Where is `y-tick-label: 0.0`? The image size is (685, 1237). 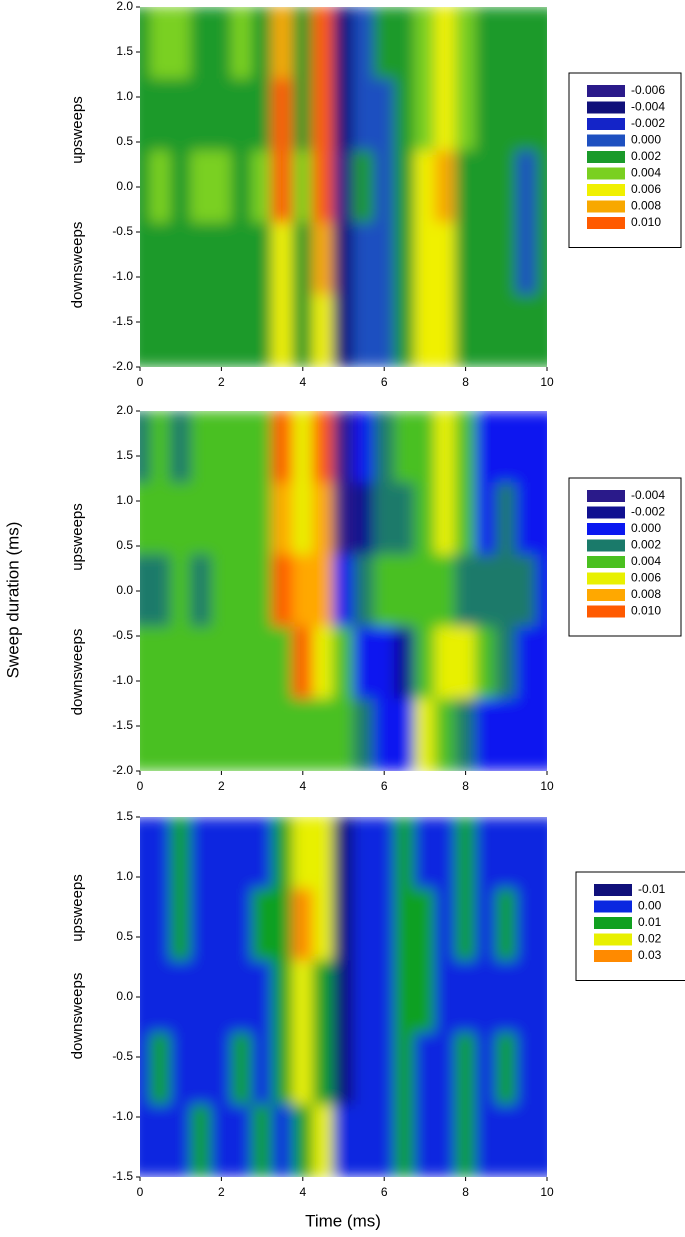
y-tick-label: 0.0 is located at coordinates (124, 996).